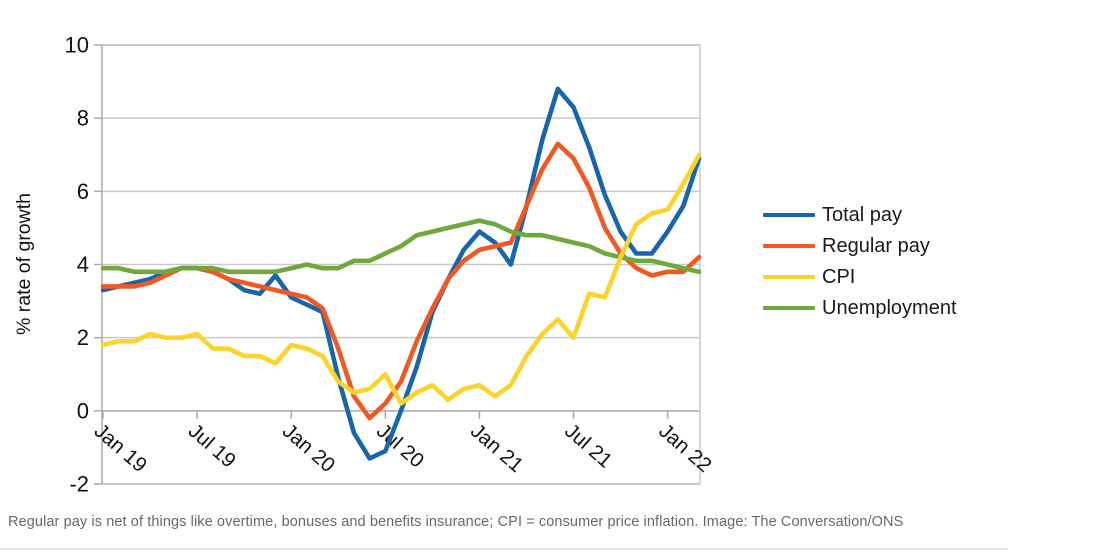 The height and width of the screenshot is (554, 1095). Describe the element at coordinates (401, 246) in the screenshot. I see `series-line-unemployment` at that location.